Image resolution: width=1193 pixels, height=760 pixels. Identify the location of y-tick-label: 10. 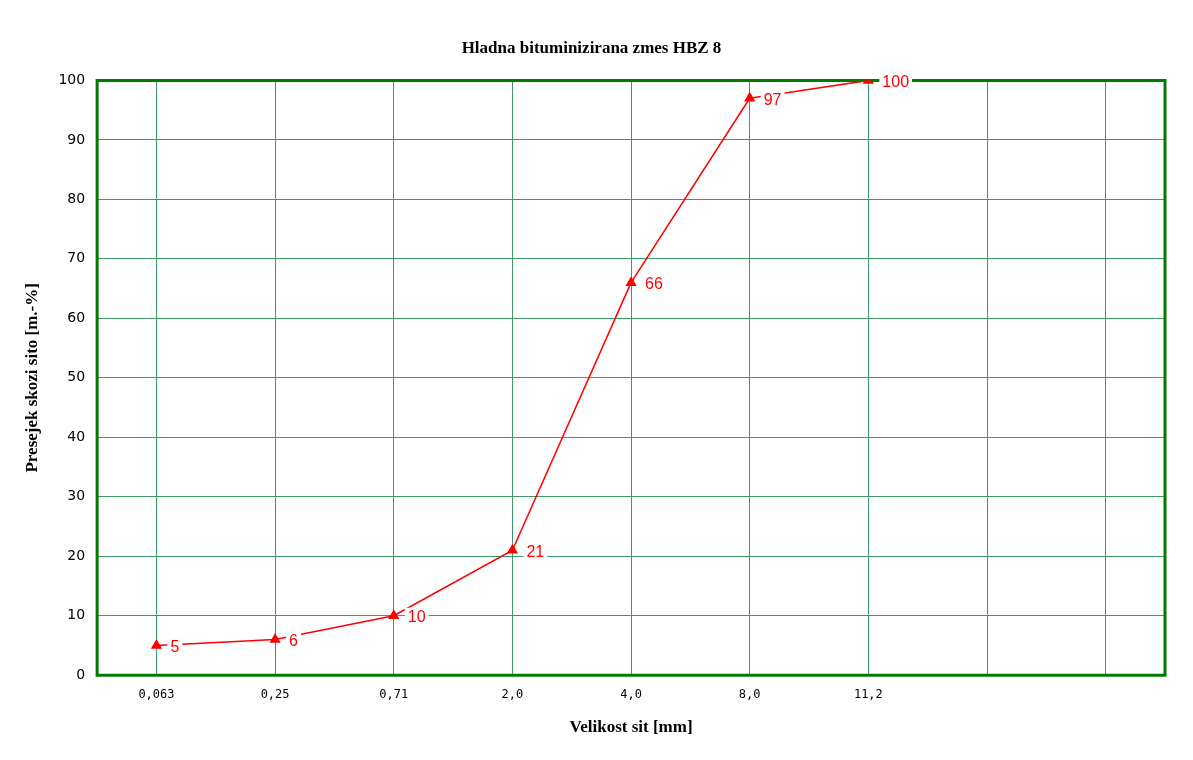
(76, 614).